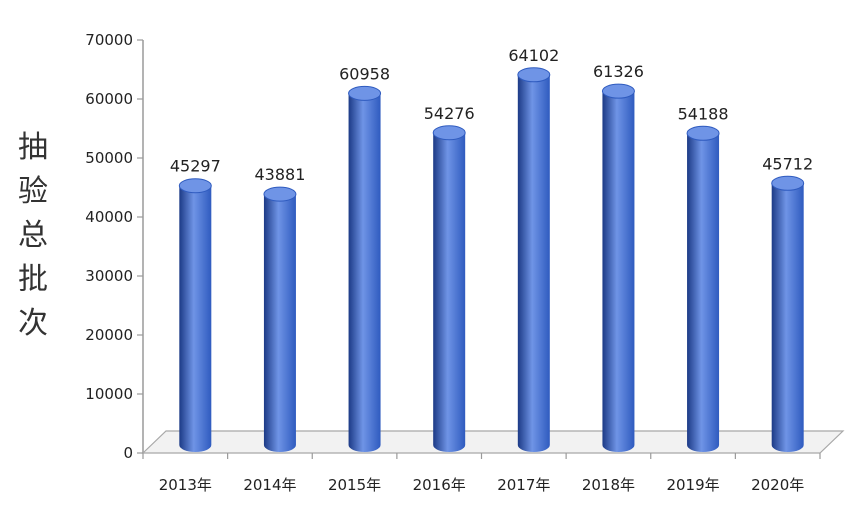  What do you see at coordinates (109, 335) in the screenshot?
I see `y-tick-label: 20000` at bounding box center [109, 335].